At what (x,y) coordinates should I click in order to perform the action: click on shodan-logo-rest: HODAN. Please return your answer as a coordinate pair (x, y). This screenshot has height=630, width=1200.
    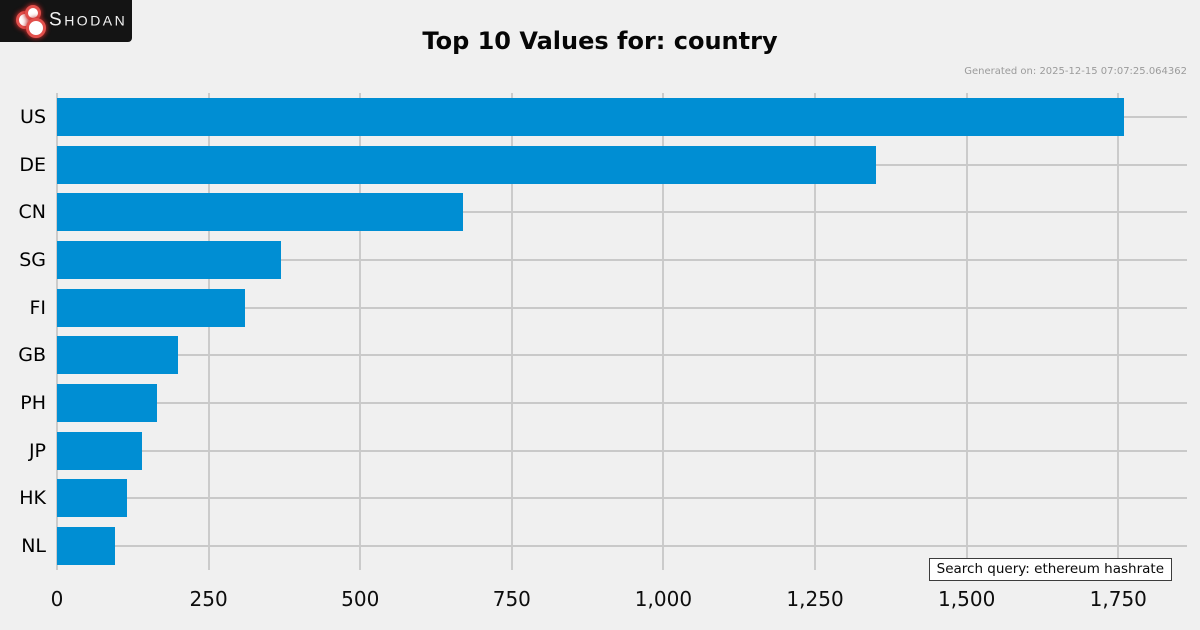
    Looking at the image, I should click on (96, 20).